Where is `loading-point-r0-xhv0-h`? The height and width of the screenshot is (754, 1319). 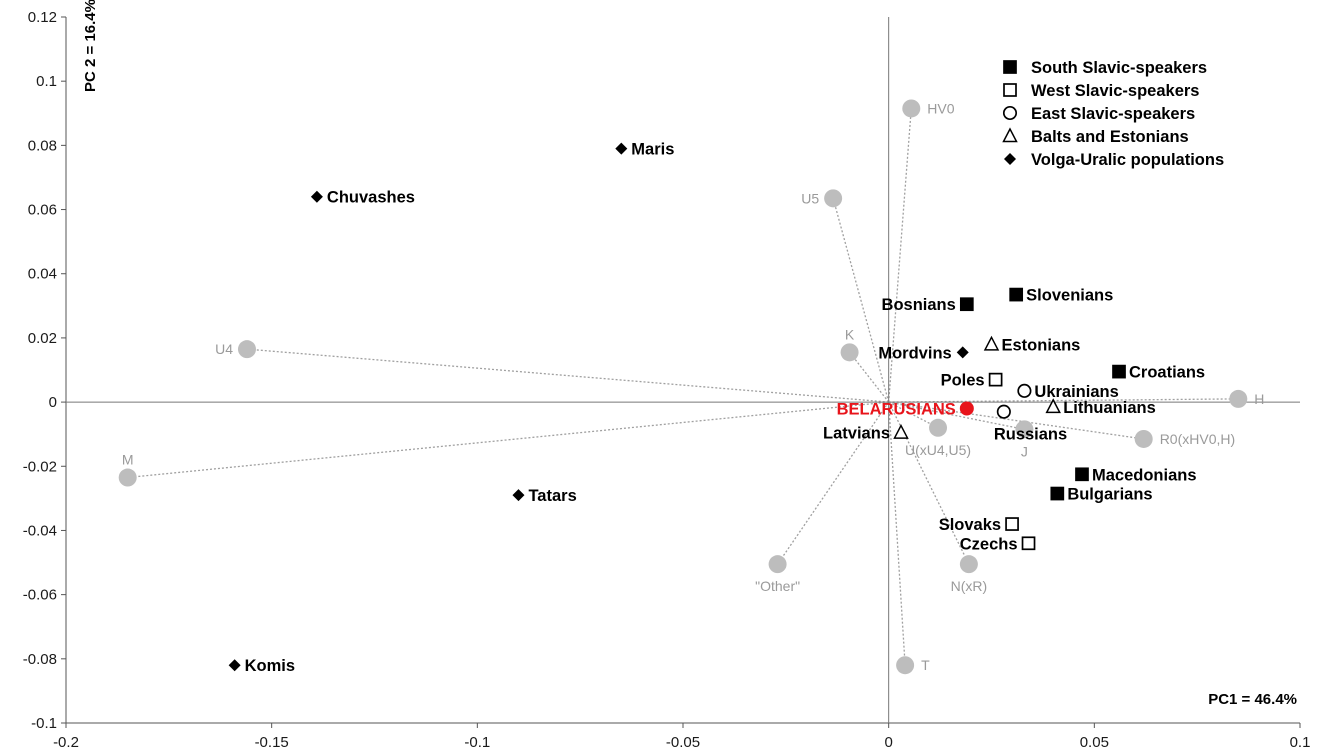
loading-point-r0-xhv0-h is located at coordinates (1143, 438).